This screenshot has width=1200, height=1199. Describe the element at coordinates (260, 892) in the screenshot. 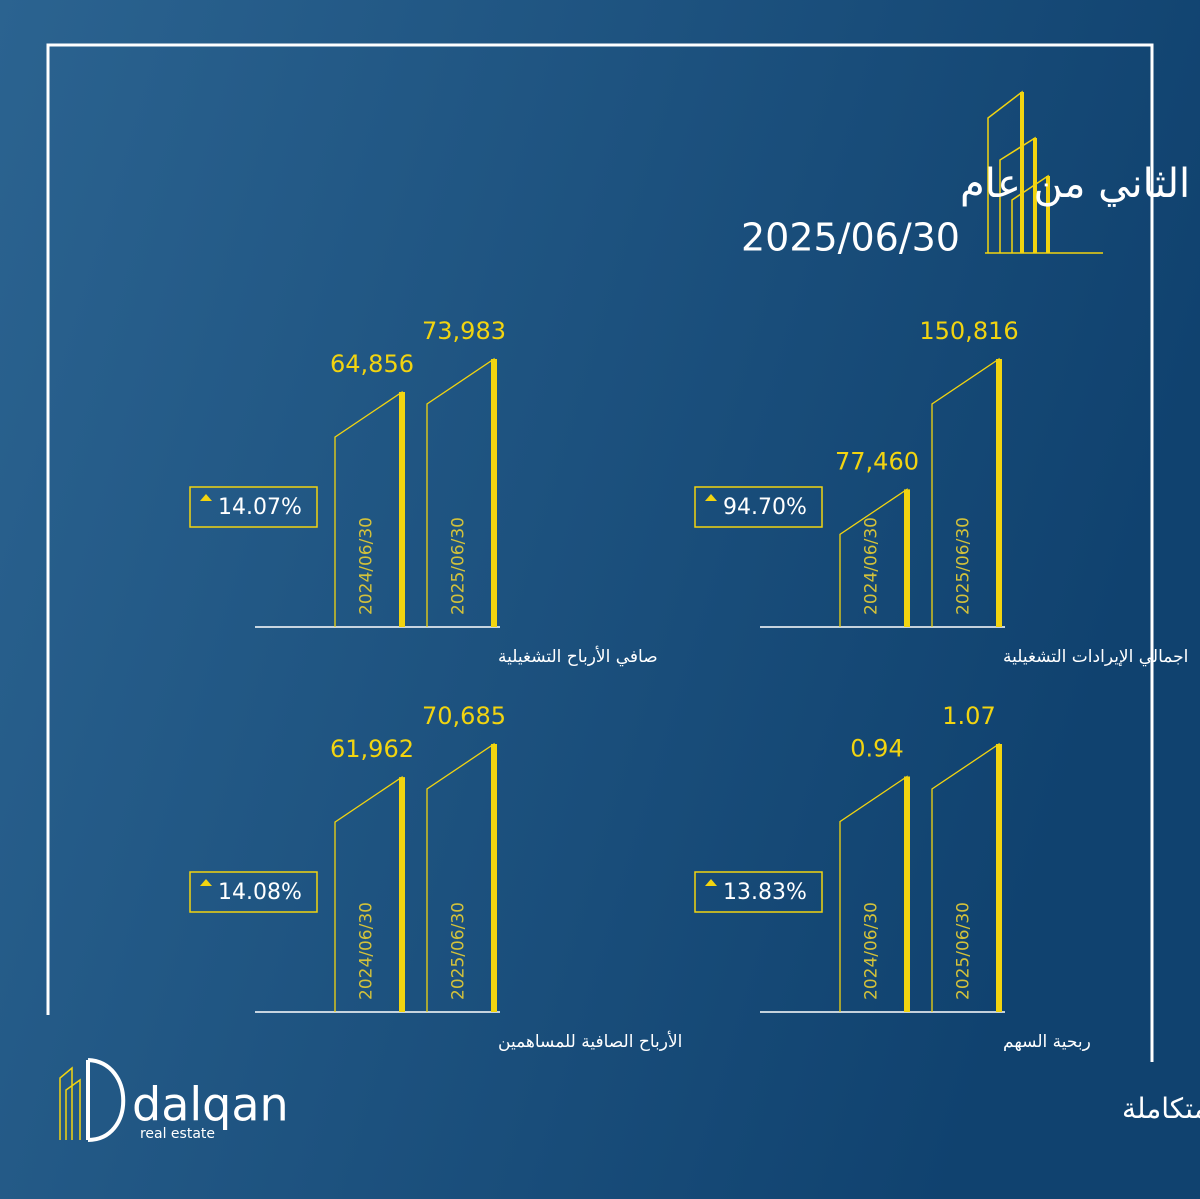

I see `change-label: 14.08%` at that location.